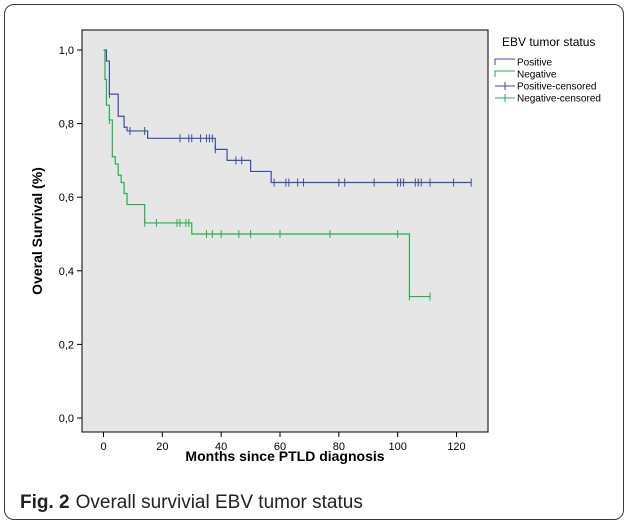  Describe the element at coordinates (66, 198) in the screenshot. I see `y-tick-label: 0,6` at that location.